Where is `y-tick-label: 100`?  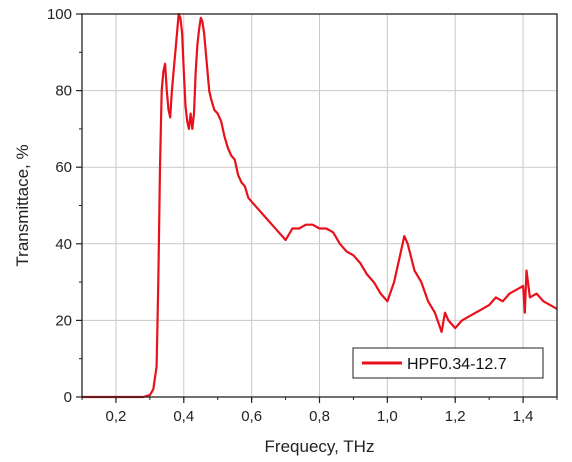 y-tick-label: 100 is located at coordinates (59, 14).